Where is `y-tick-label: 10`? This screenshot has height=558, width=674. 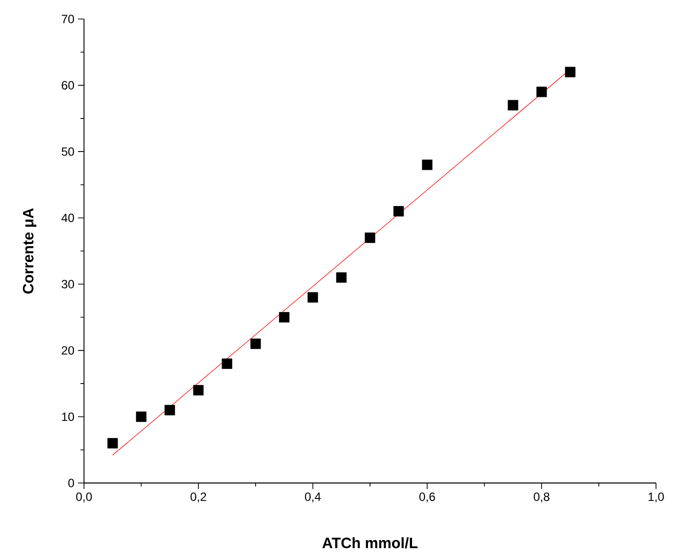
y-tick-label: 10 is located at coordinates (68, 416).